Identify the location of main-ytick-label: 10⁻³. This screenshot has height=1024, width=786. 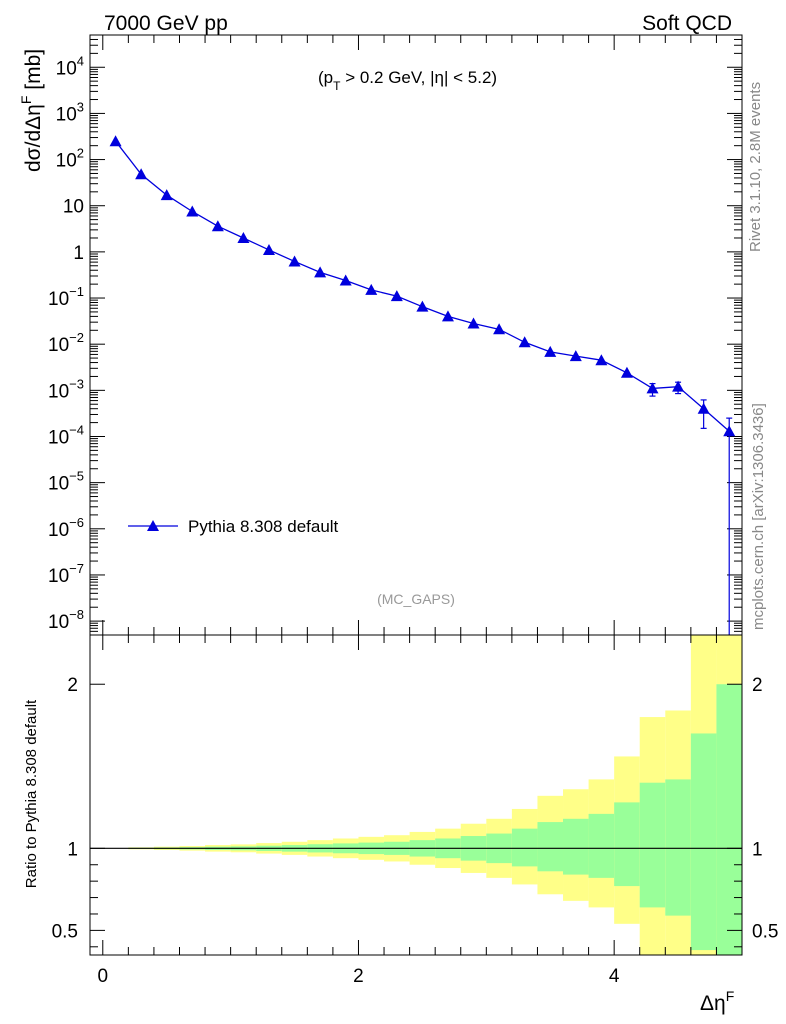
(66, 389).